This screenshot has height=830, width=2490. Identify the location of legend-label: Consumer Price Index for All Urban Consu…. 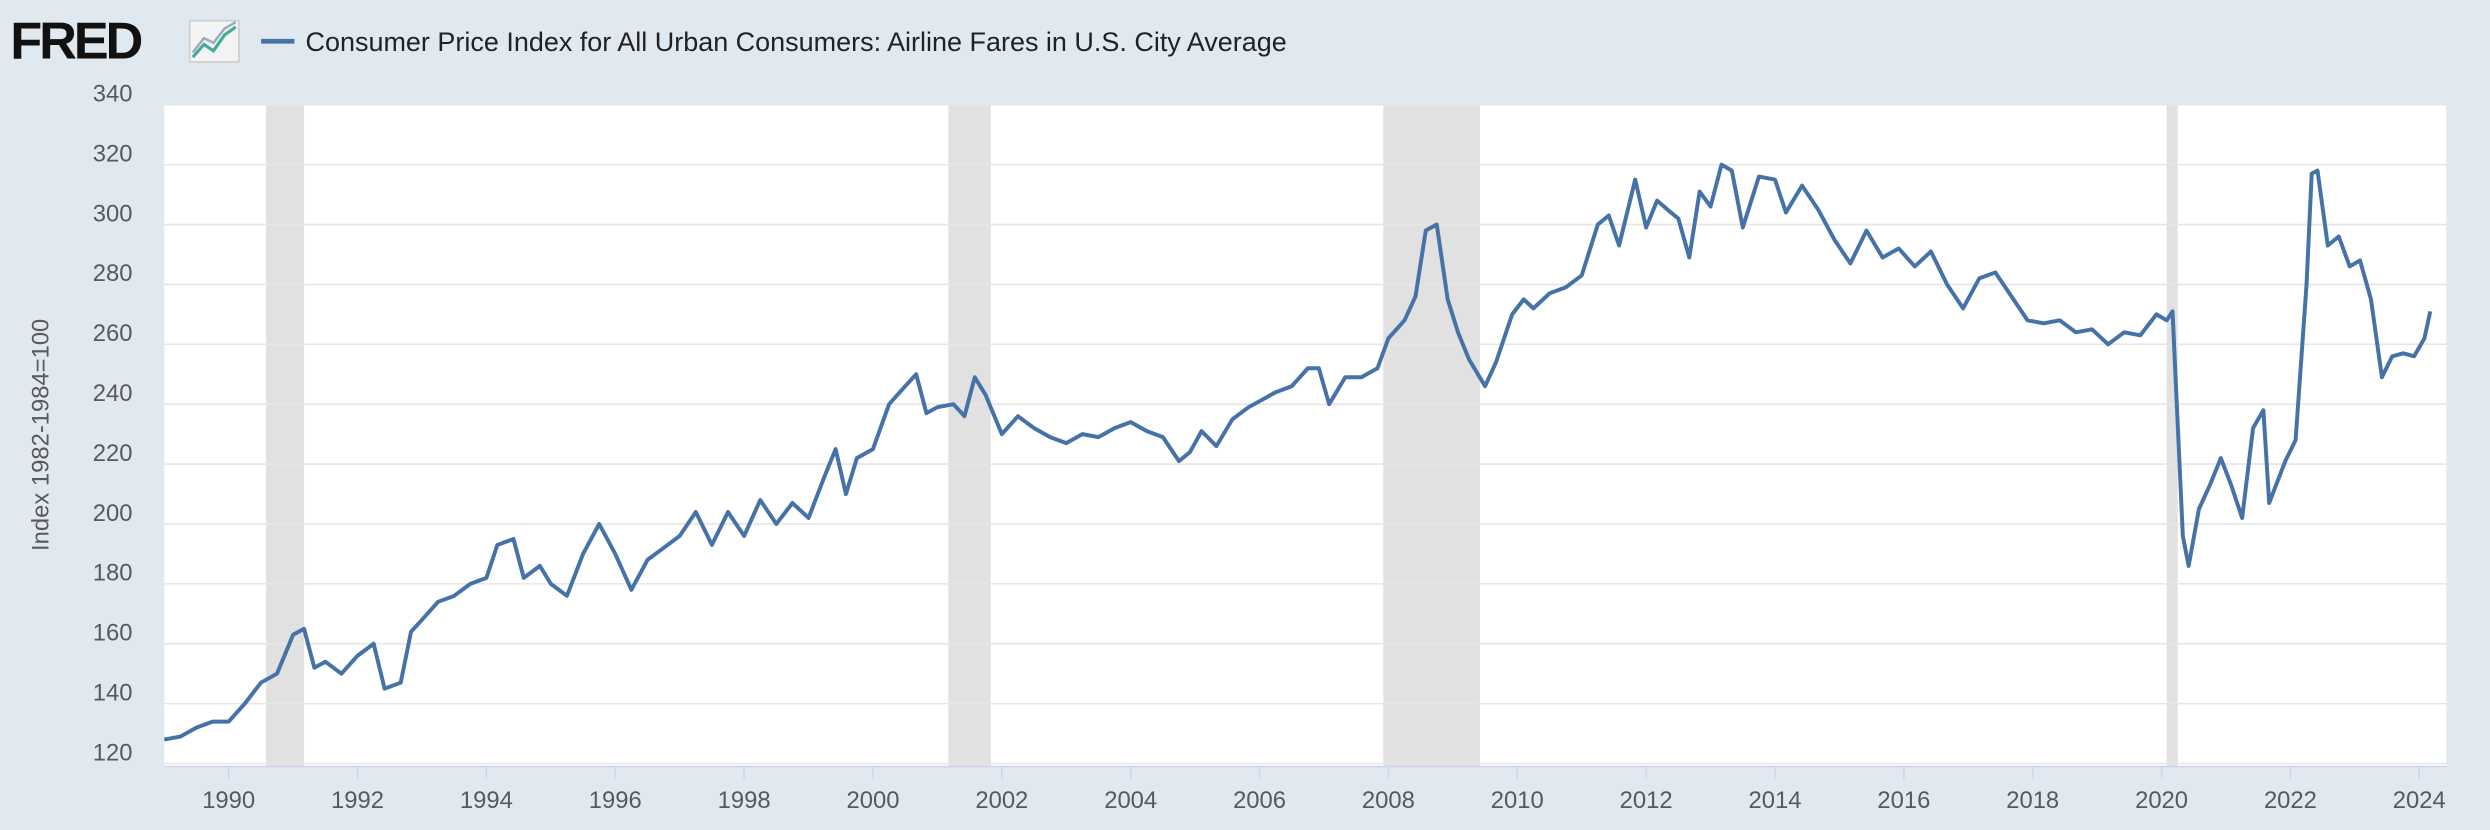
(795, 42).